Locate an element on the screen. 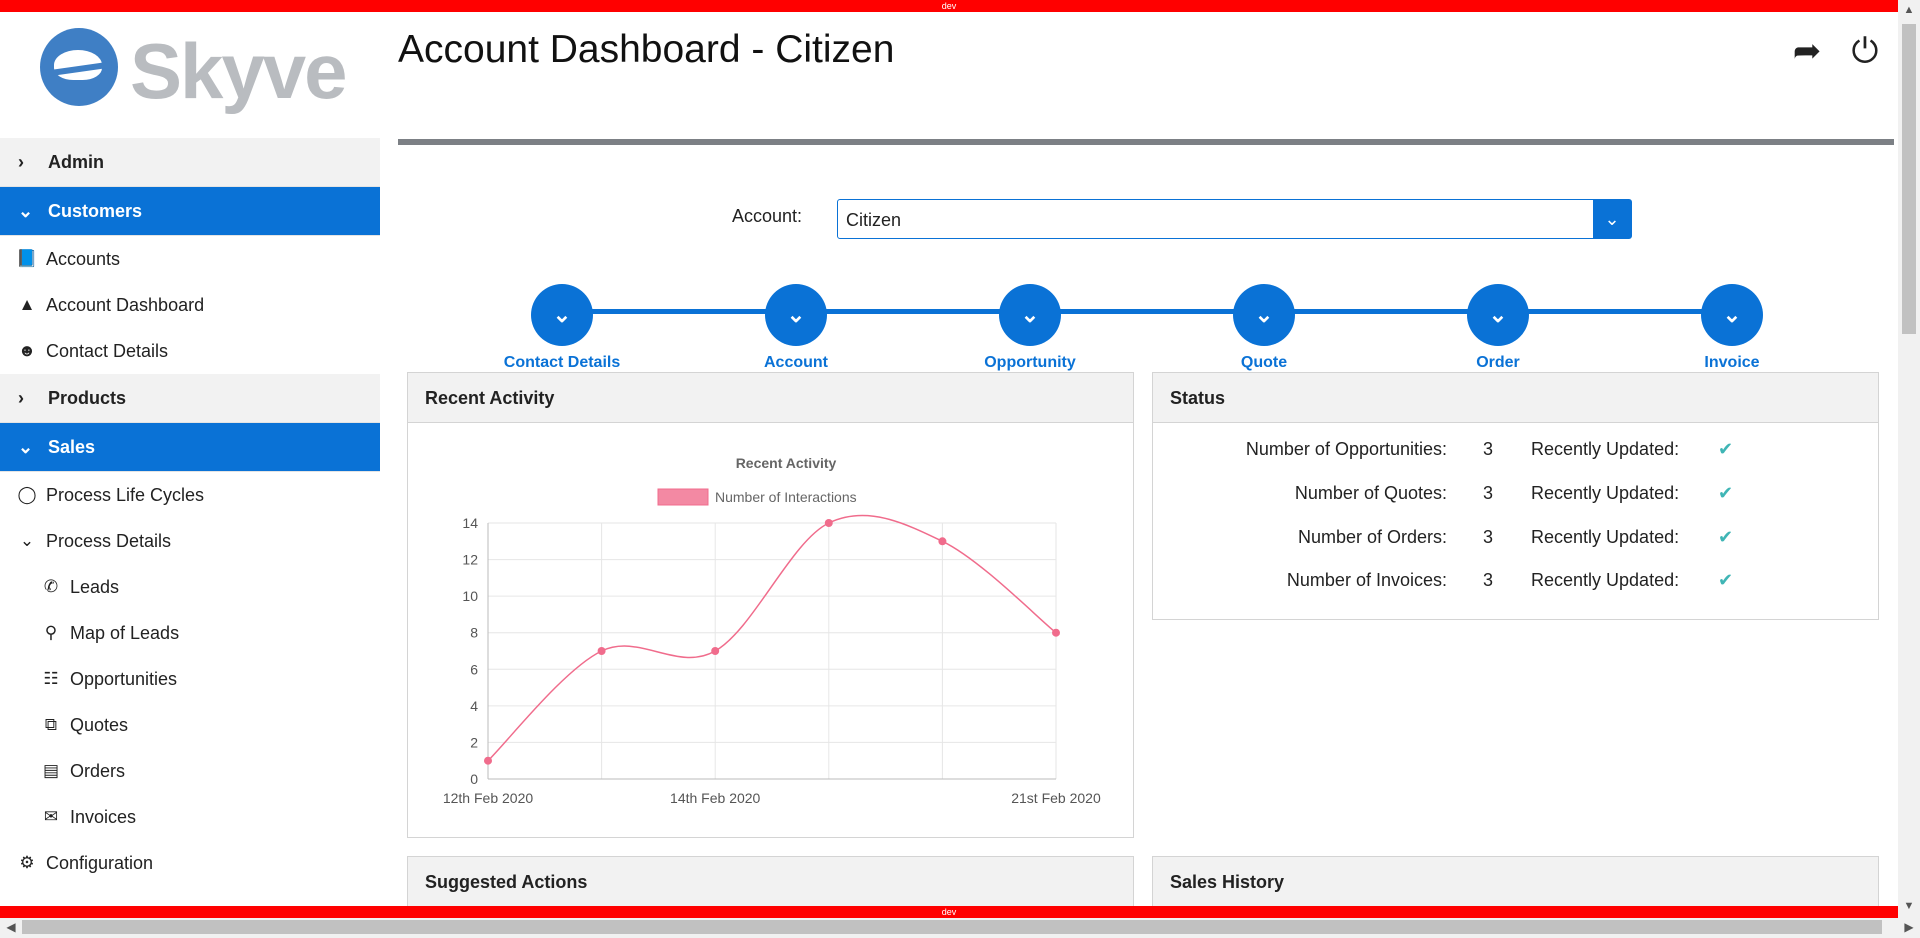  nav-item-opportunities: ☷ Opportunities is located at coordinates (190, 679).